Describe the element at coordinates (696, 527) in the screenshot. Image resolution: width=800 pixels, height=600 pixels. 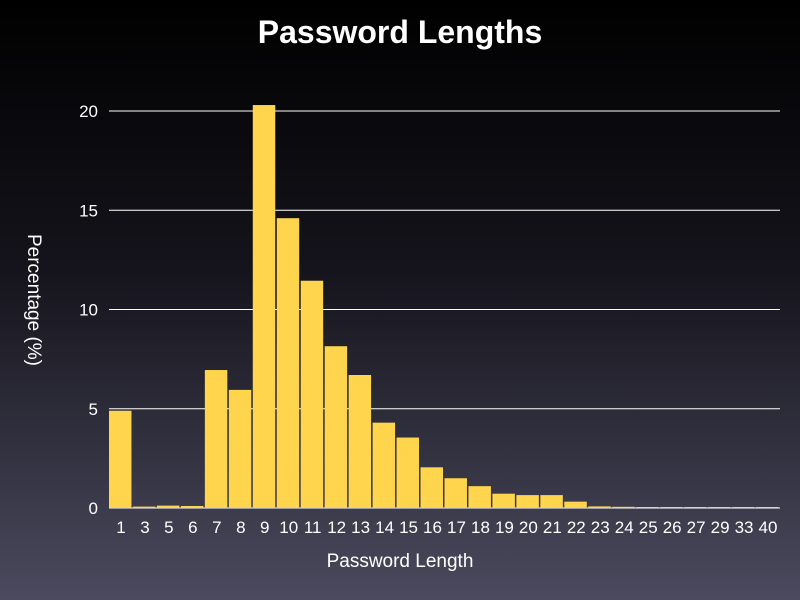
I see `x-tick-label: 27` at that location.